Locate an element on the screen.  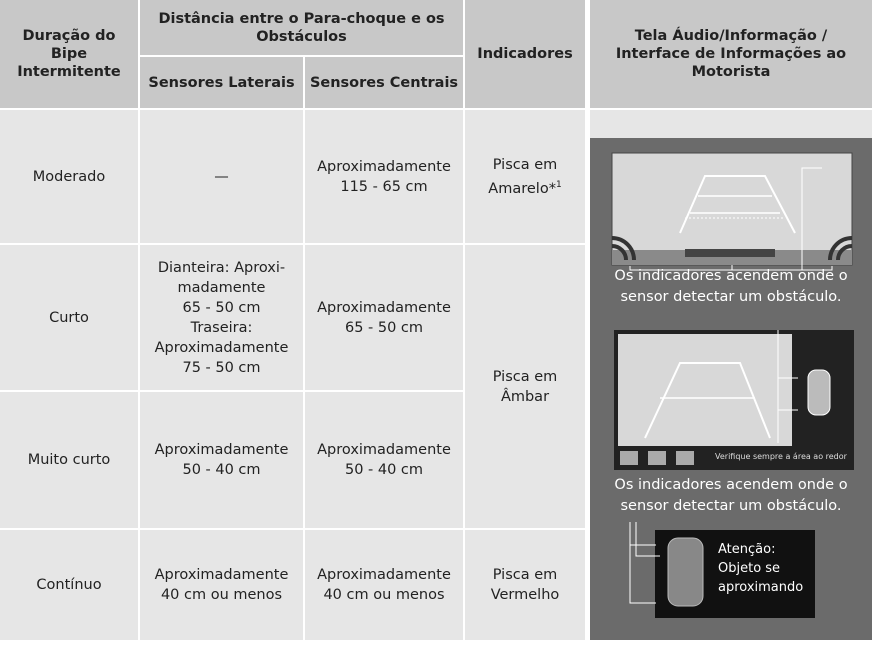
cell-text: Amarelo* is located at coordinates (522, 188).